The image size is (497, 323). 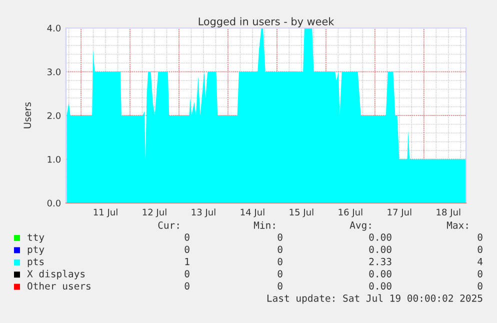 What do you see at coordinates (36, 238) in the screenshot?
I see `legend-label: tty` at bounding box center [36, 238].